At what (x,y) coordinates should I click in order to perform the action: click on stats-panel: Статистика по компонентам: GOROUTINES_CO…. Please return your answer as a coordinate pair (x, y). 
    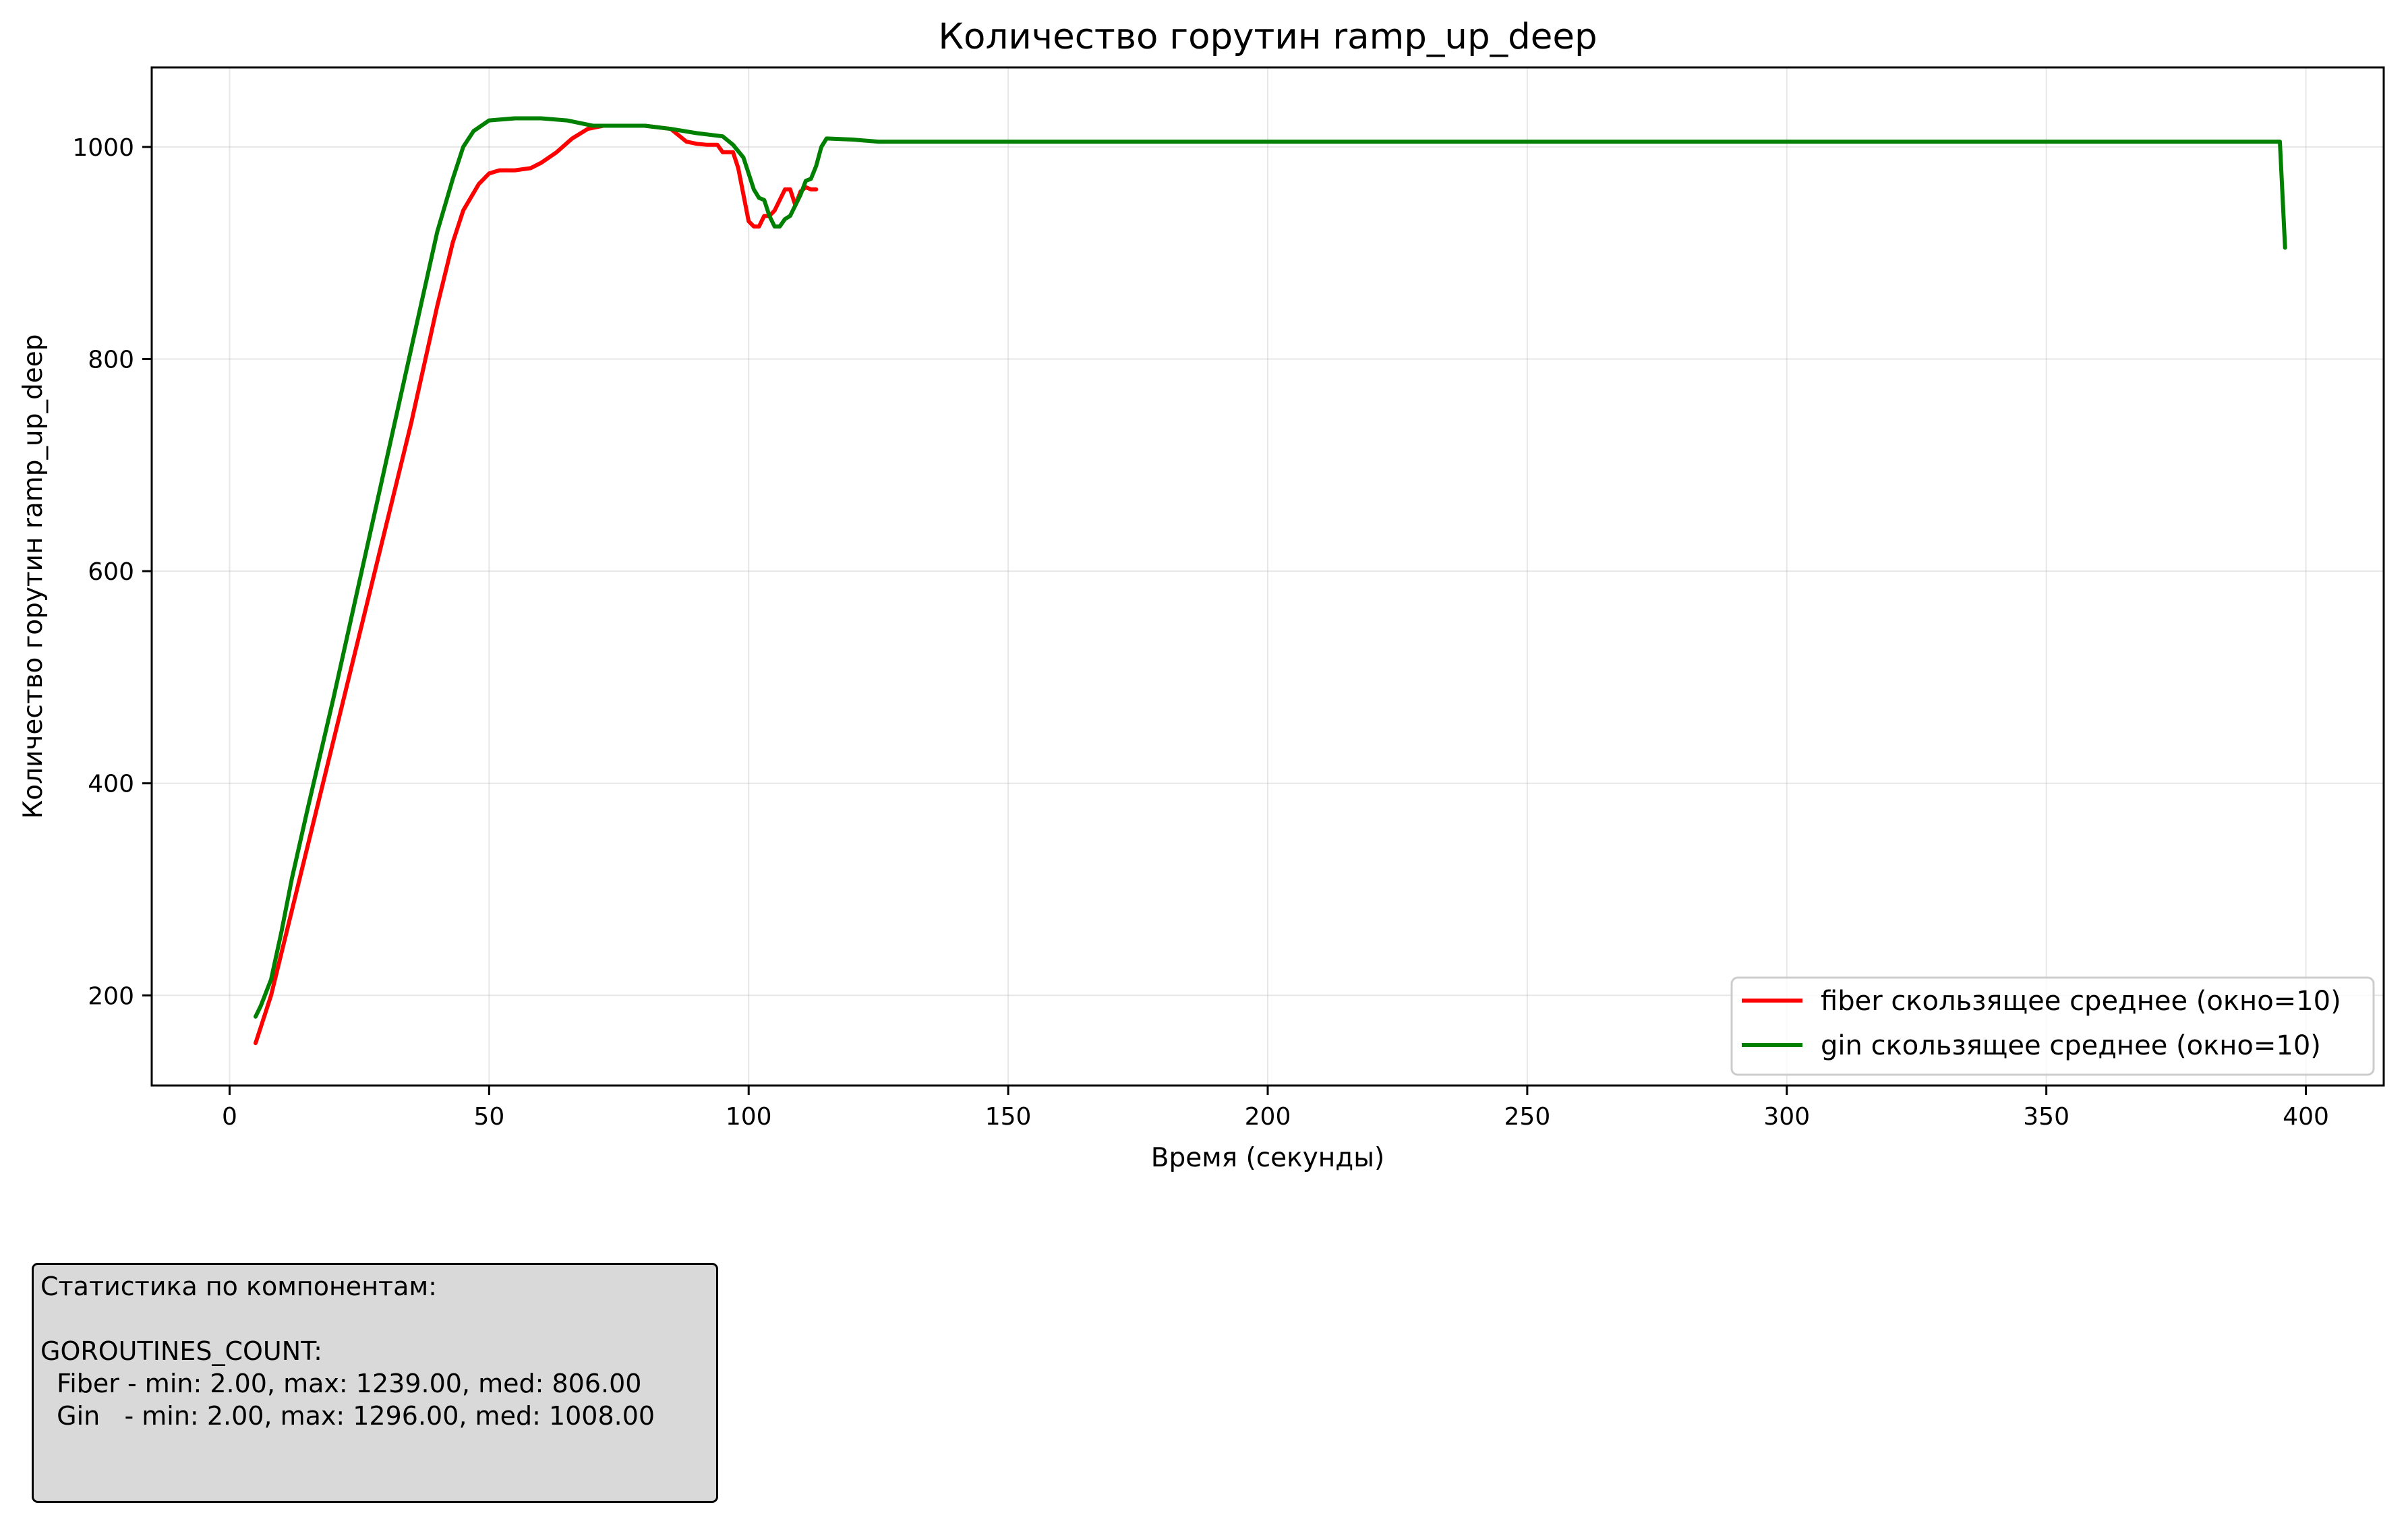
    Looking at the image, I should click on (375, 1383).